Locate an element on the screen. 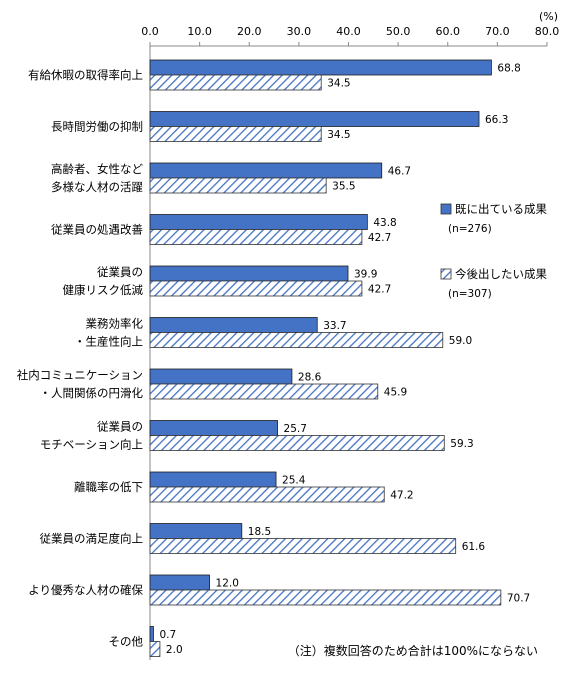 Image resolution: width=584 pixels, height=700 pixels. data-label: 33.7 is located at coordinates (334, 326).